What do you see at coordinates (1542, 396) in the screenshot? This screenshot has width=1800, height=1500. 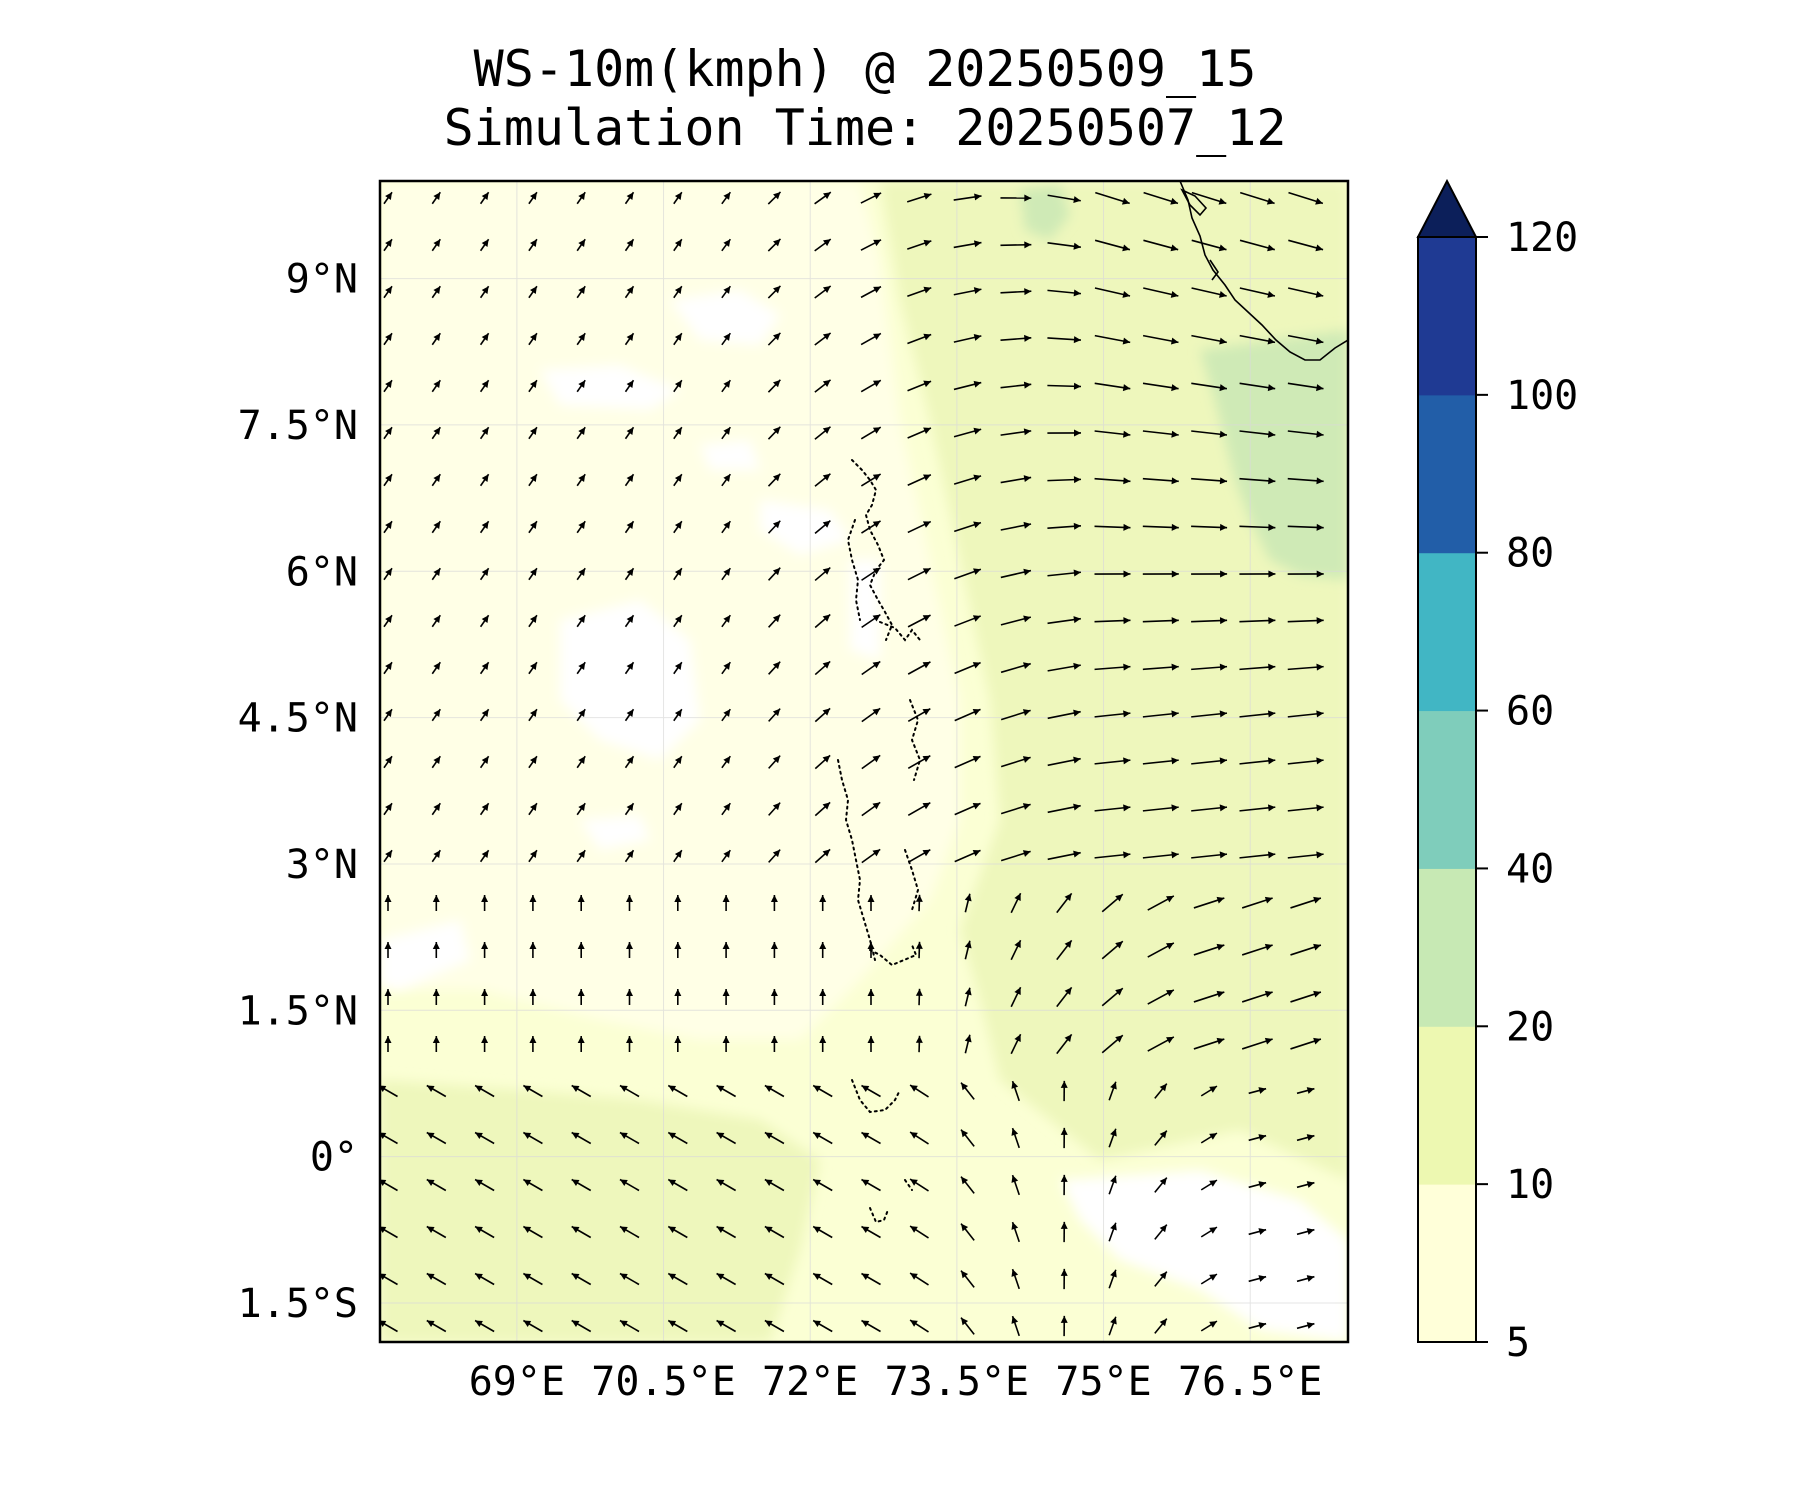 I see `colorbar-tick-label: 100` at bounding box center [1542, 396].